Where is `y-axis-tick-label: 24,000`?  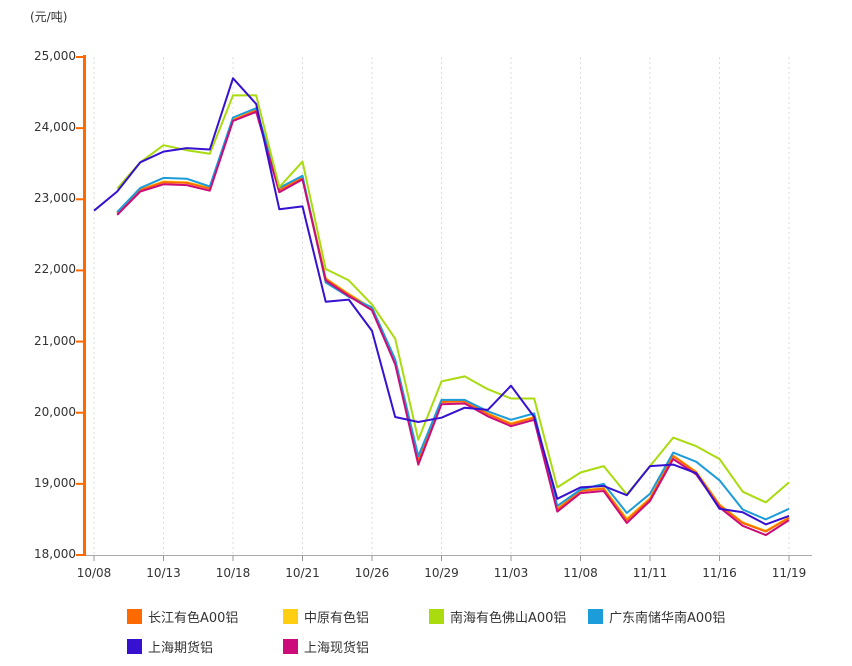 y-axis-tick-label: 24,000 is located at coordinates (55, 127).